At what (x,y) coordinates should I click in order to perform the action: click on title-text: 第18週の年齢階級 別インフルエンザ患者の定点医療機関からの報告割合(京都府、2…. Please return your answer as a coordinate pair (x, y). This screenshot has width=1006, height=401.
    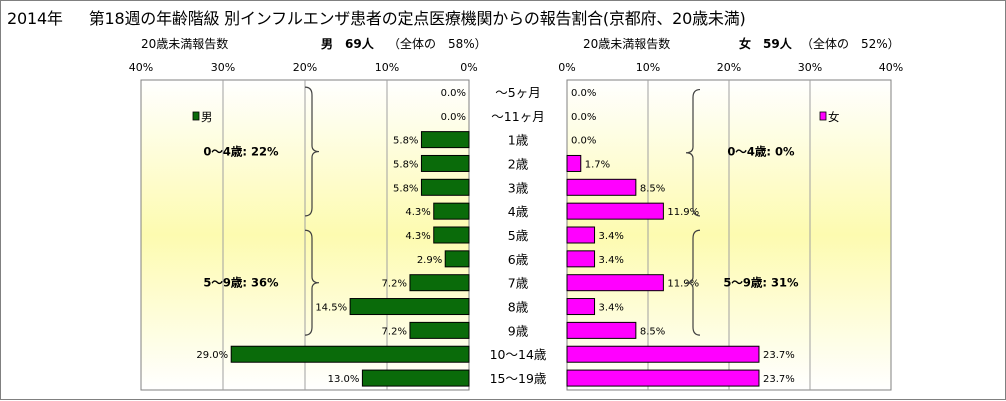
    Looking at the image, I should click on (417, 18).